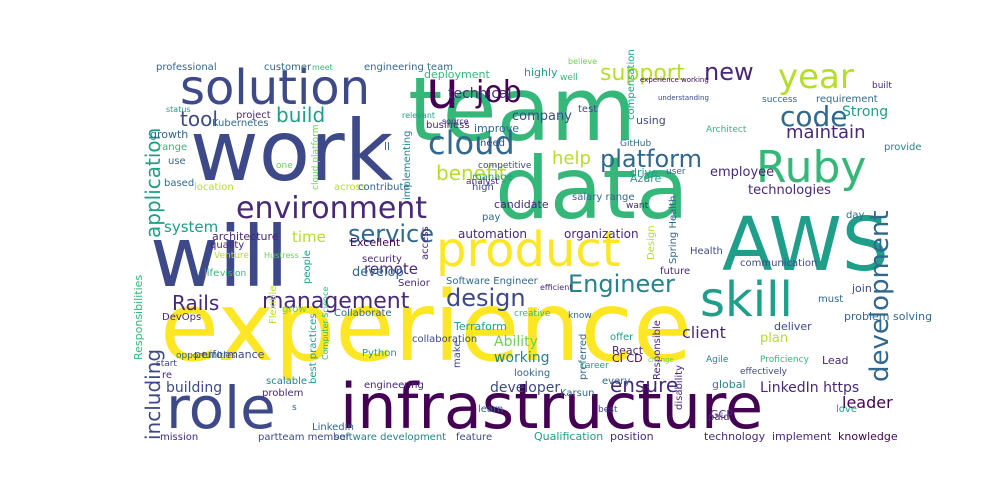 The height and width of the screenshot is (500, 1000). What do you see at coordinates (281, 255) in the screenshot?
I see `word-hustress: Hustress` at bounding box center [281, 255].